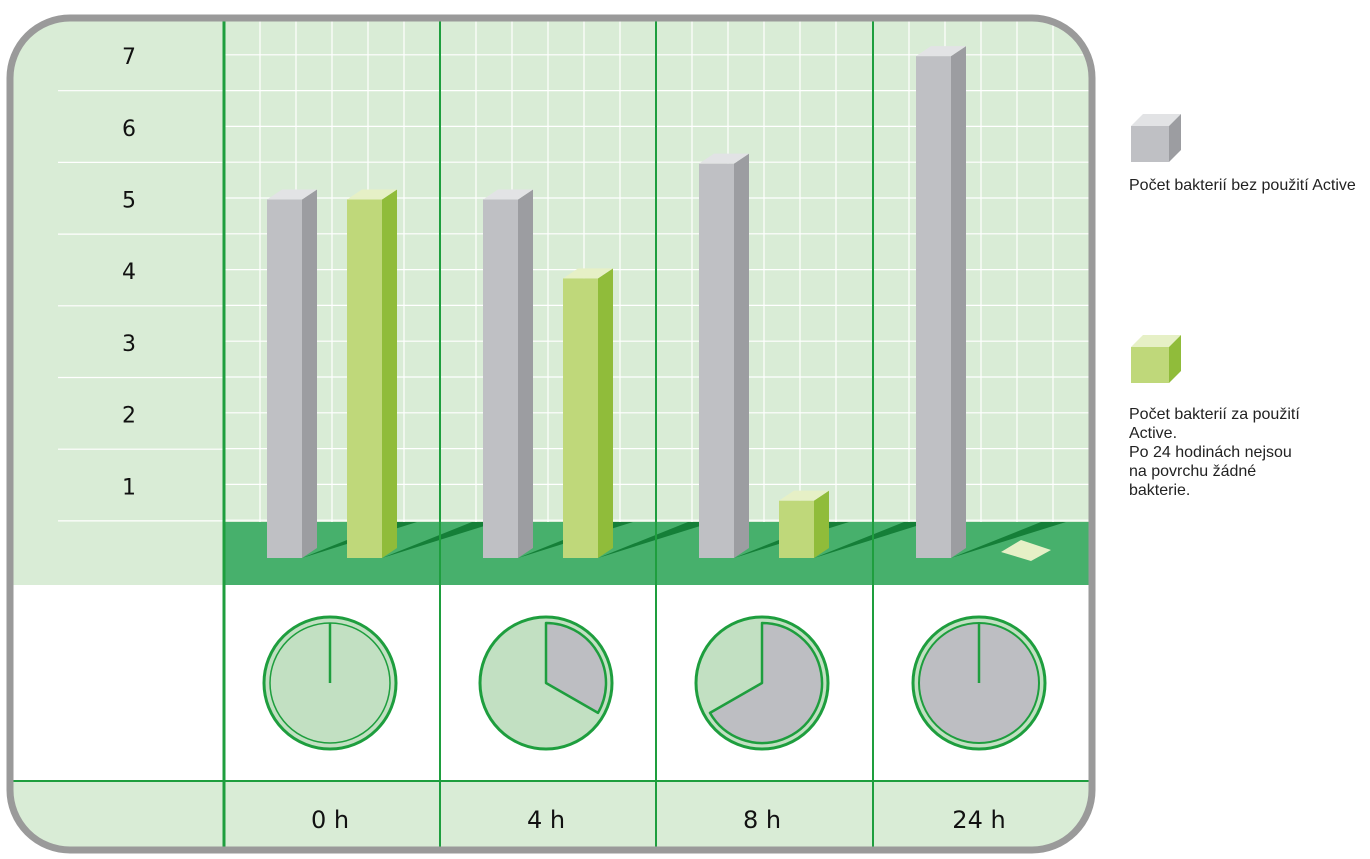 The image size is (1370, 859). I want to click on y-tick-label: 1, so click(129, 487).